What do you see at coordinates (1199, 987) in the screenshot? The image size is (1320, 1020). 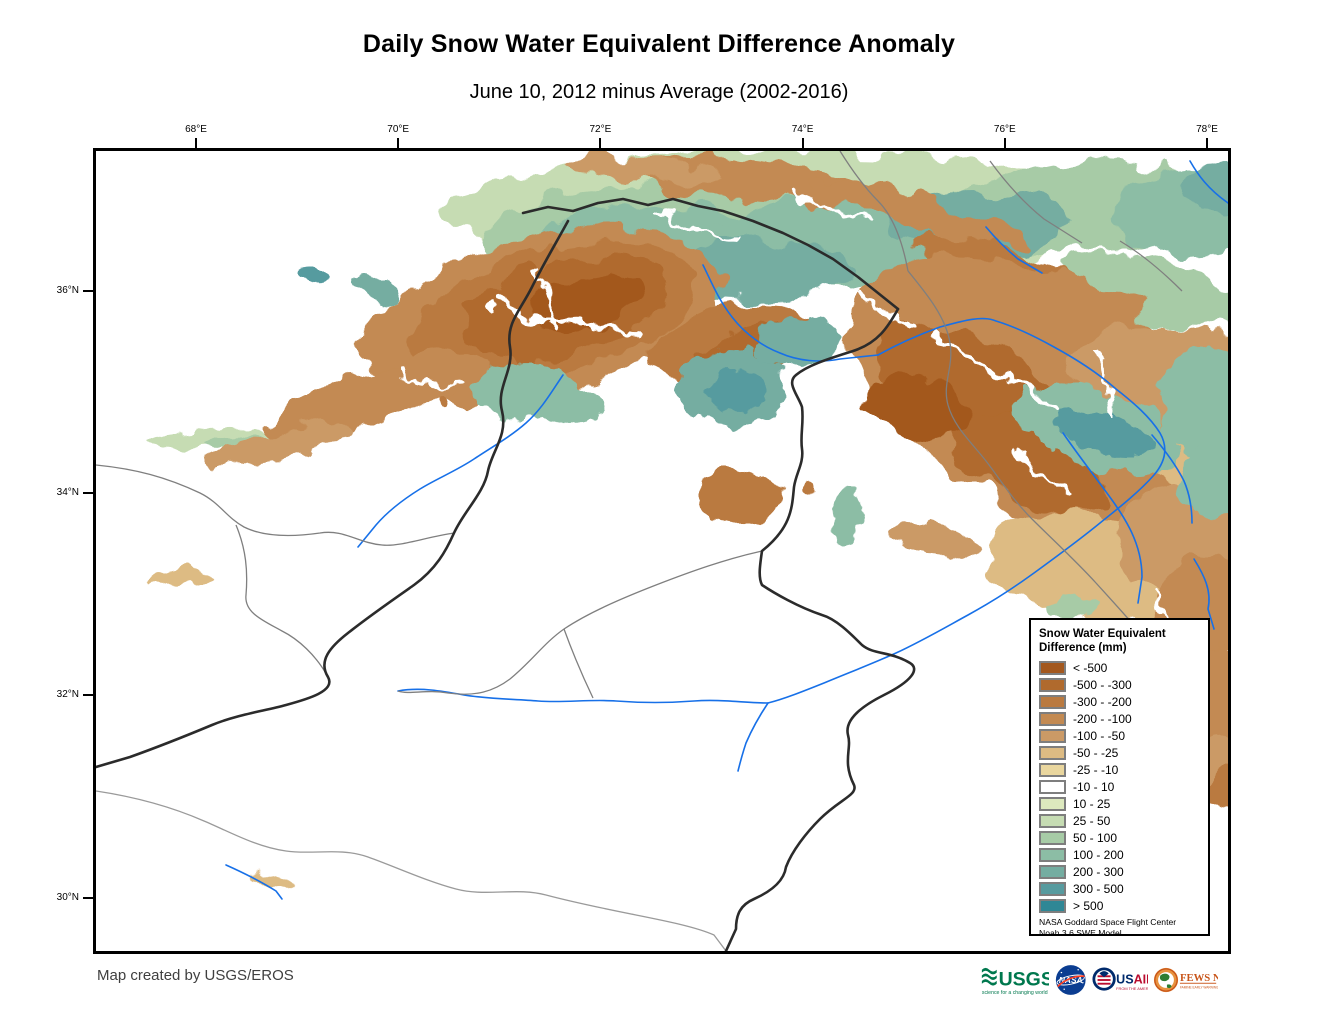 I see `fewsnet-tagline: FAMINE EARLY WARNING SYSTEMS NETWORK` at bounding box center [1199, 987].